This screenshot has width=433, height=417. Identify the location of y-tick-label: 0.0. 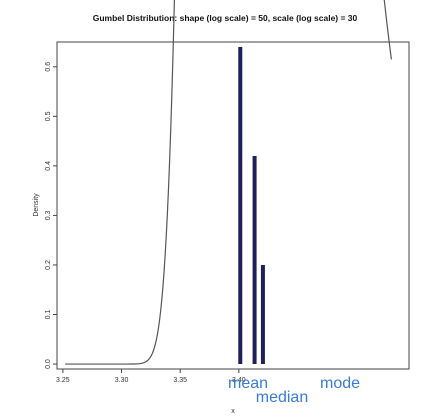
(48, 364).